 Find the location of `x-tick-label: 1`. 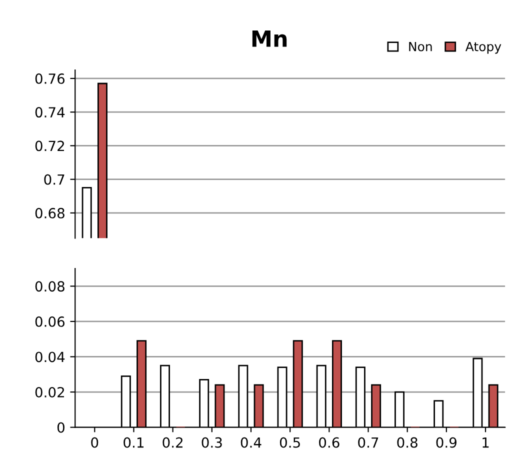

x-tick-label: 1 is located at coordinates (485, 442).